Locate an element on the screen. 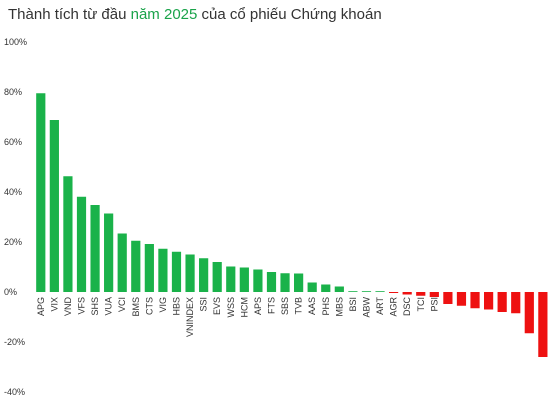 The image size is (552, 400). category-label: HCM is located at coordinates (244, 307).